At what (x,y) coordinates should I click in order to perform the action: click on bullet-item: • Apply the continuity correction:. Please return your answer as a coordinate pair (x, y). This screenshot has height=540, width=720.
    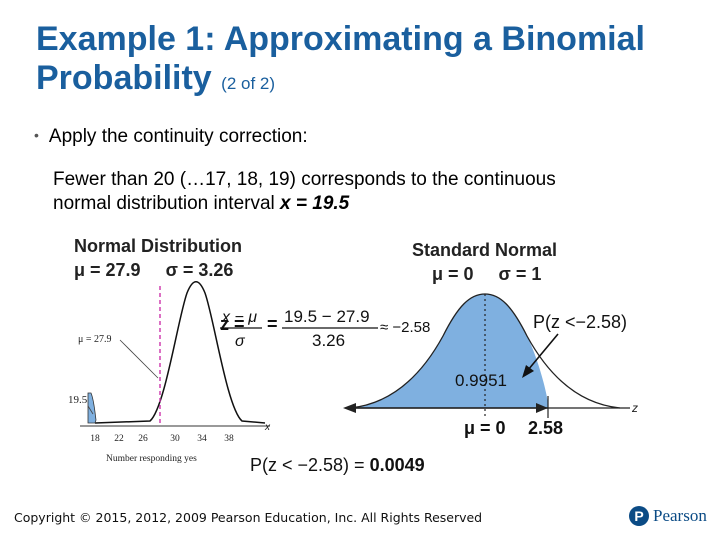
    Looking at the image, I should click on (171, 137).